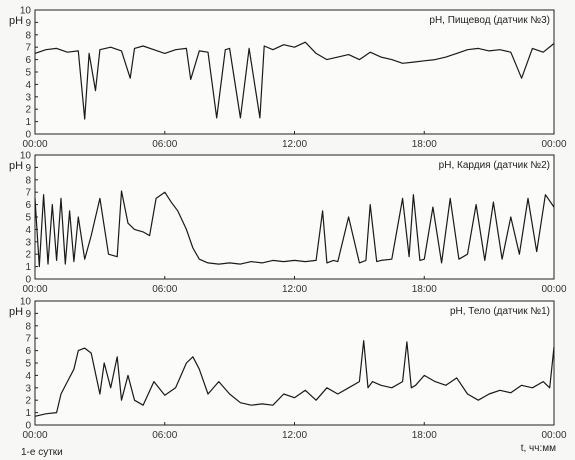 The width and height of the screenshot is (575, 460). What do you see at coordinates (500, 311) in the screenshot?
I see `panel-title: pH, Тело (датчик №1)` at bounding box center [500, 311].